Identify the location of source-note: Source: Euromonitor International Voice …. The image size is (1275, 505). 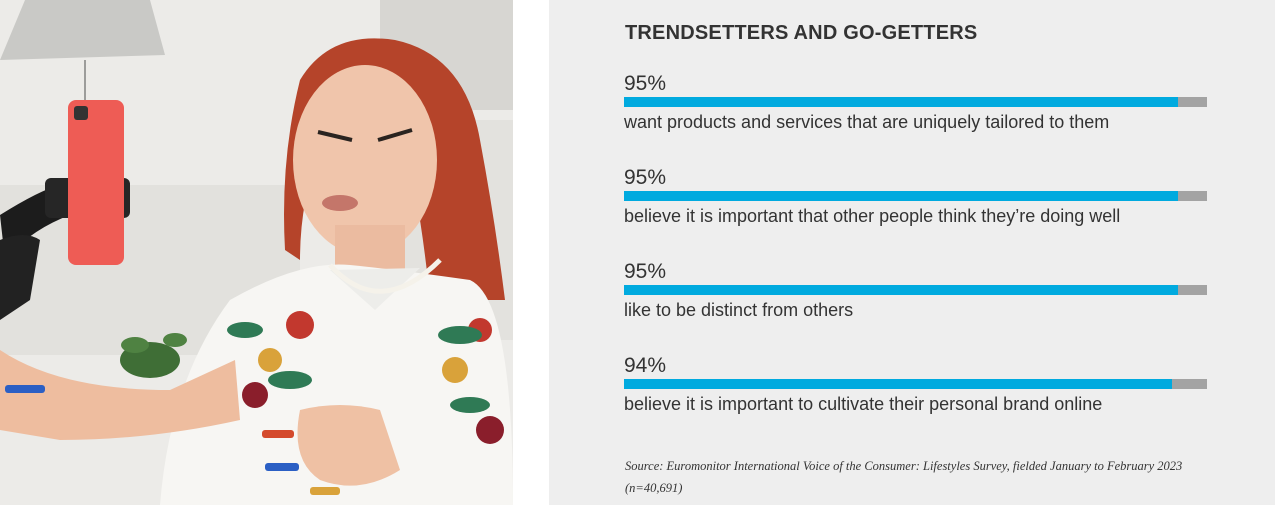
(904, 477).